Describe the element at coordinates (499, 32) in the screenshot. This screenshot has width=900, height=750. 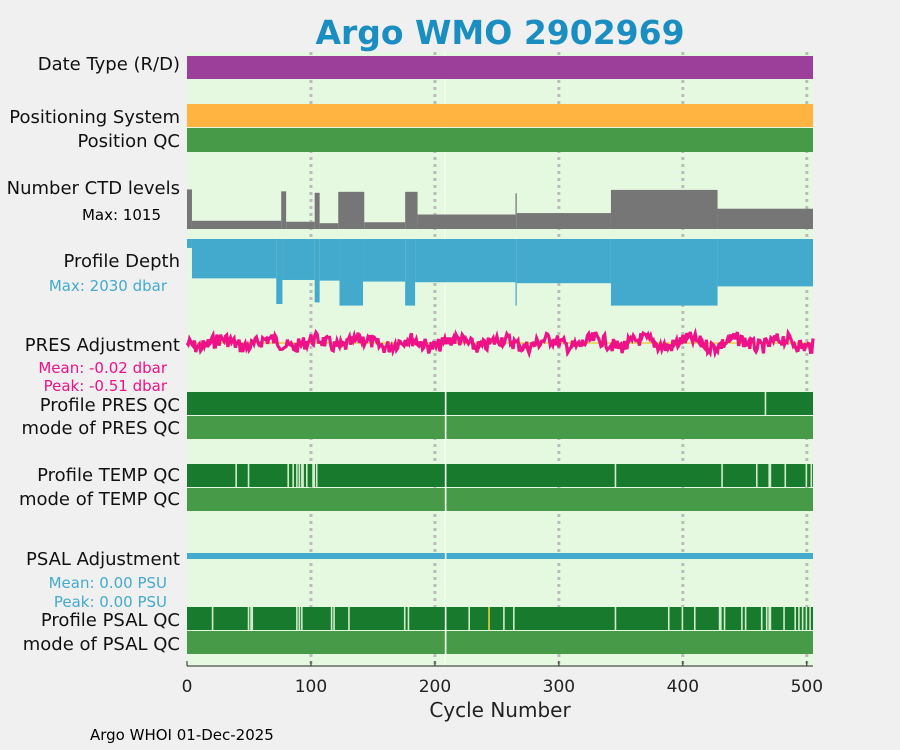
I see `chart-title: Argo WMO 2902969` at that location.